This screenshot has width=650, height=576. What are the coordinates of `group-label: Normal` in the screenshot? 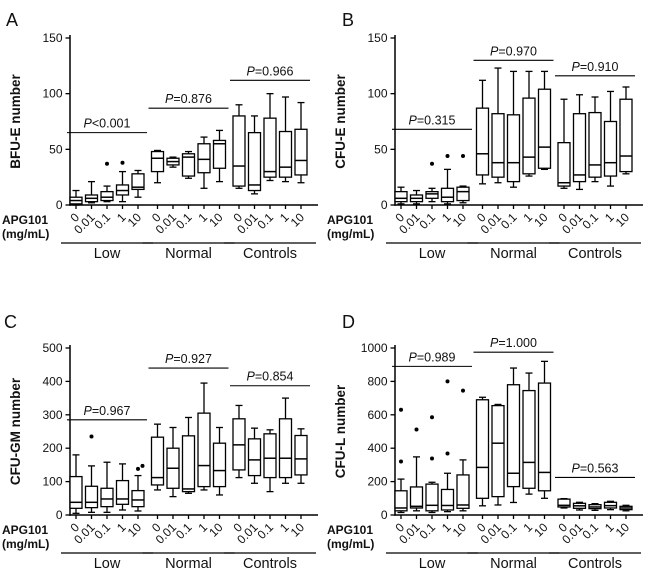 It's located at (188, 254).